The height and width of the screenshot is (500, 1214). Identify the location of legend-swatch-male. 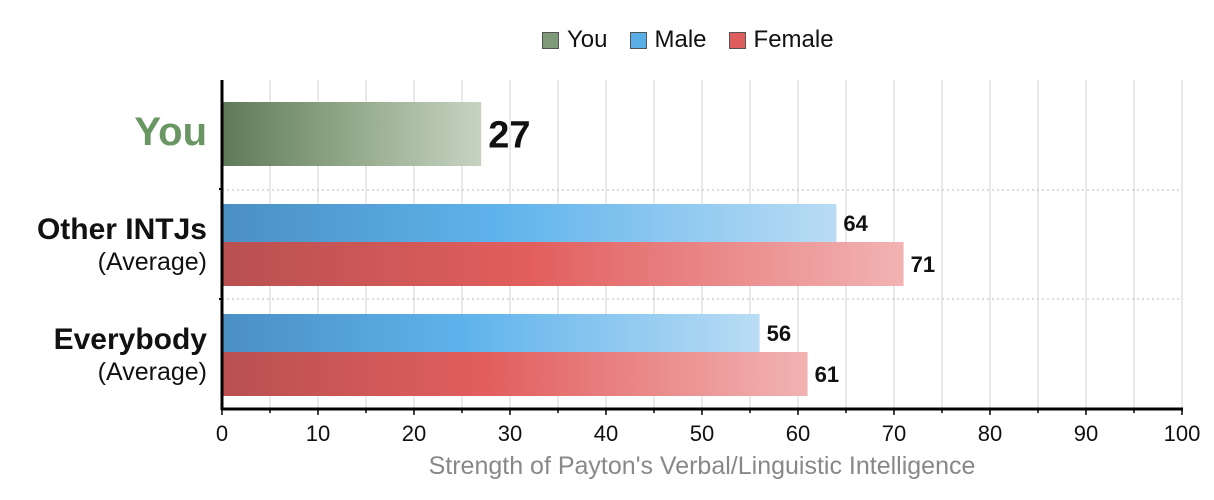
(638, 40).